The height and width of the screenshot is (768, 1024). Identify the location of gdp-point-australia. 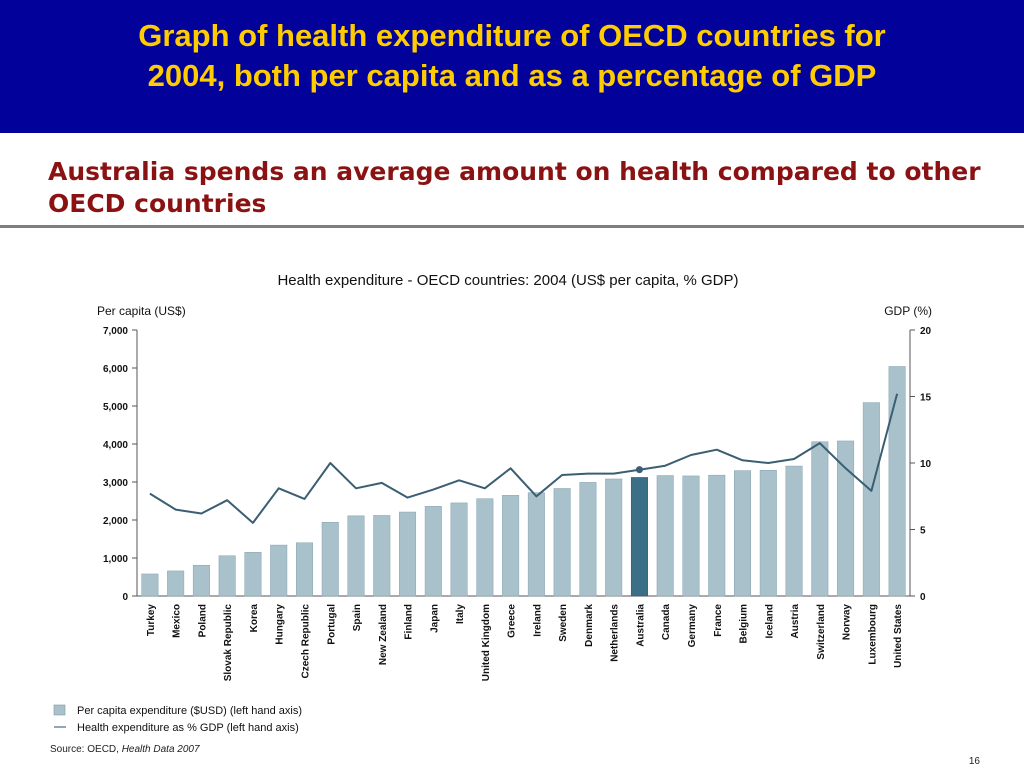
(639, 470).